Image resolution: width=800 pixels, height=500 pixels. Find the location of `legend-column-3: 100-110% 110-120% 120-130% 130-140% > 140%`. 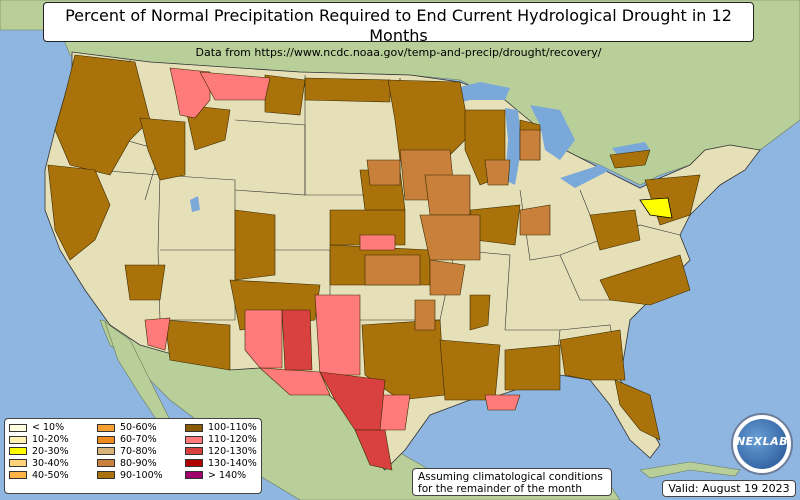

legend-column-3: 100-110% 110-120% 120-130% 130-140% > 140% is located at coordinates (221, 451).